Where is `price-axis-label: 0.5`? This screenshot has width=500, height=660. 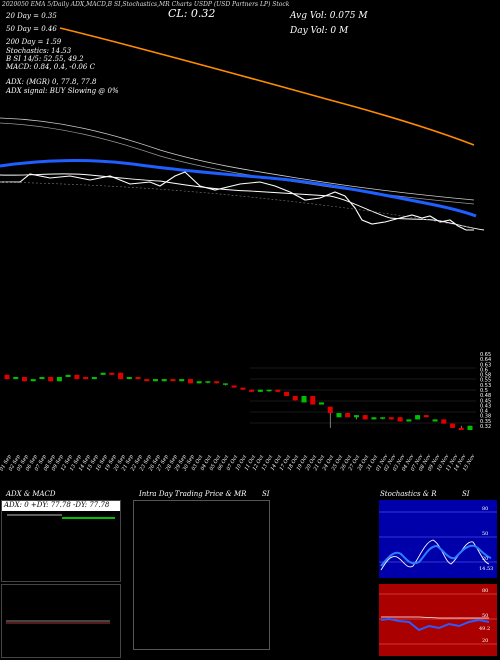
price-axis-label: 0.5 is located at coordinates (484, 391).